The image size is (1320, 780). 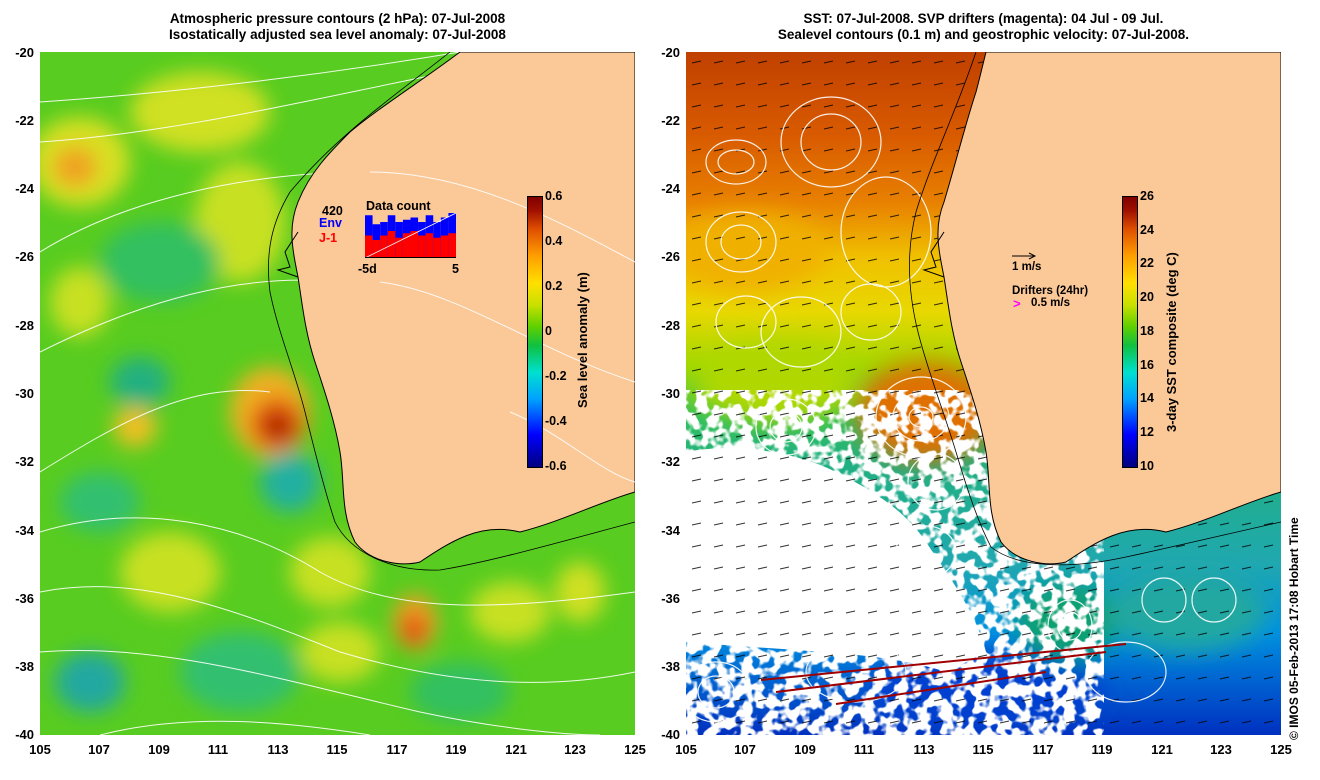 What do you see at coordinates (1050, 291) in the screenshot?
I see `drifters-title: Drifters (24hr)` at bounding box center [1050, 291].